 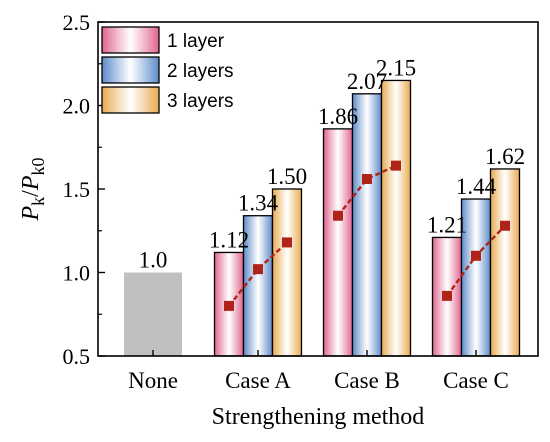 What do you see at coordinates (476, 380) in the screenshot?
I see `x-tick-label: Case C` at bounding box center [476, 380].